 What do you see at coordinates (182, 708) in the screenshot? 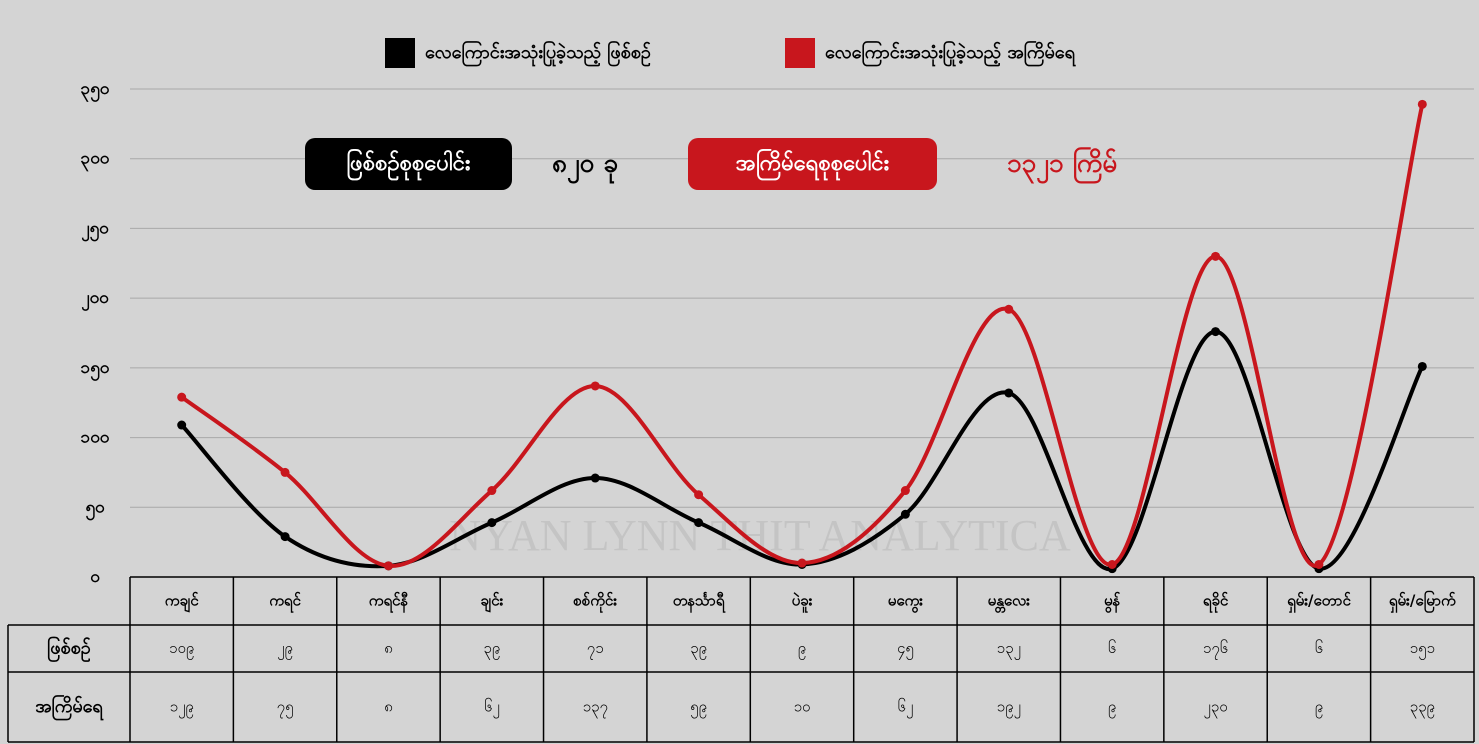
I see `table-value: ၁၂၉` at bounding box center [182, 708].